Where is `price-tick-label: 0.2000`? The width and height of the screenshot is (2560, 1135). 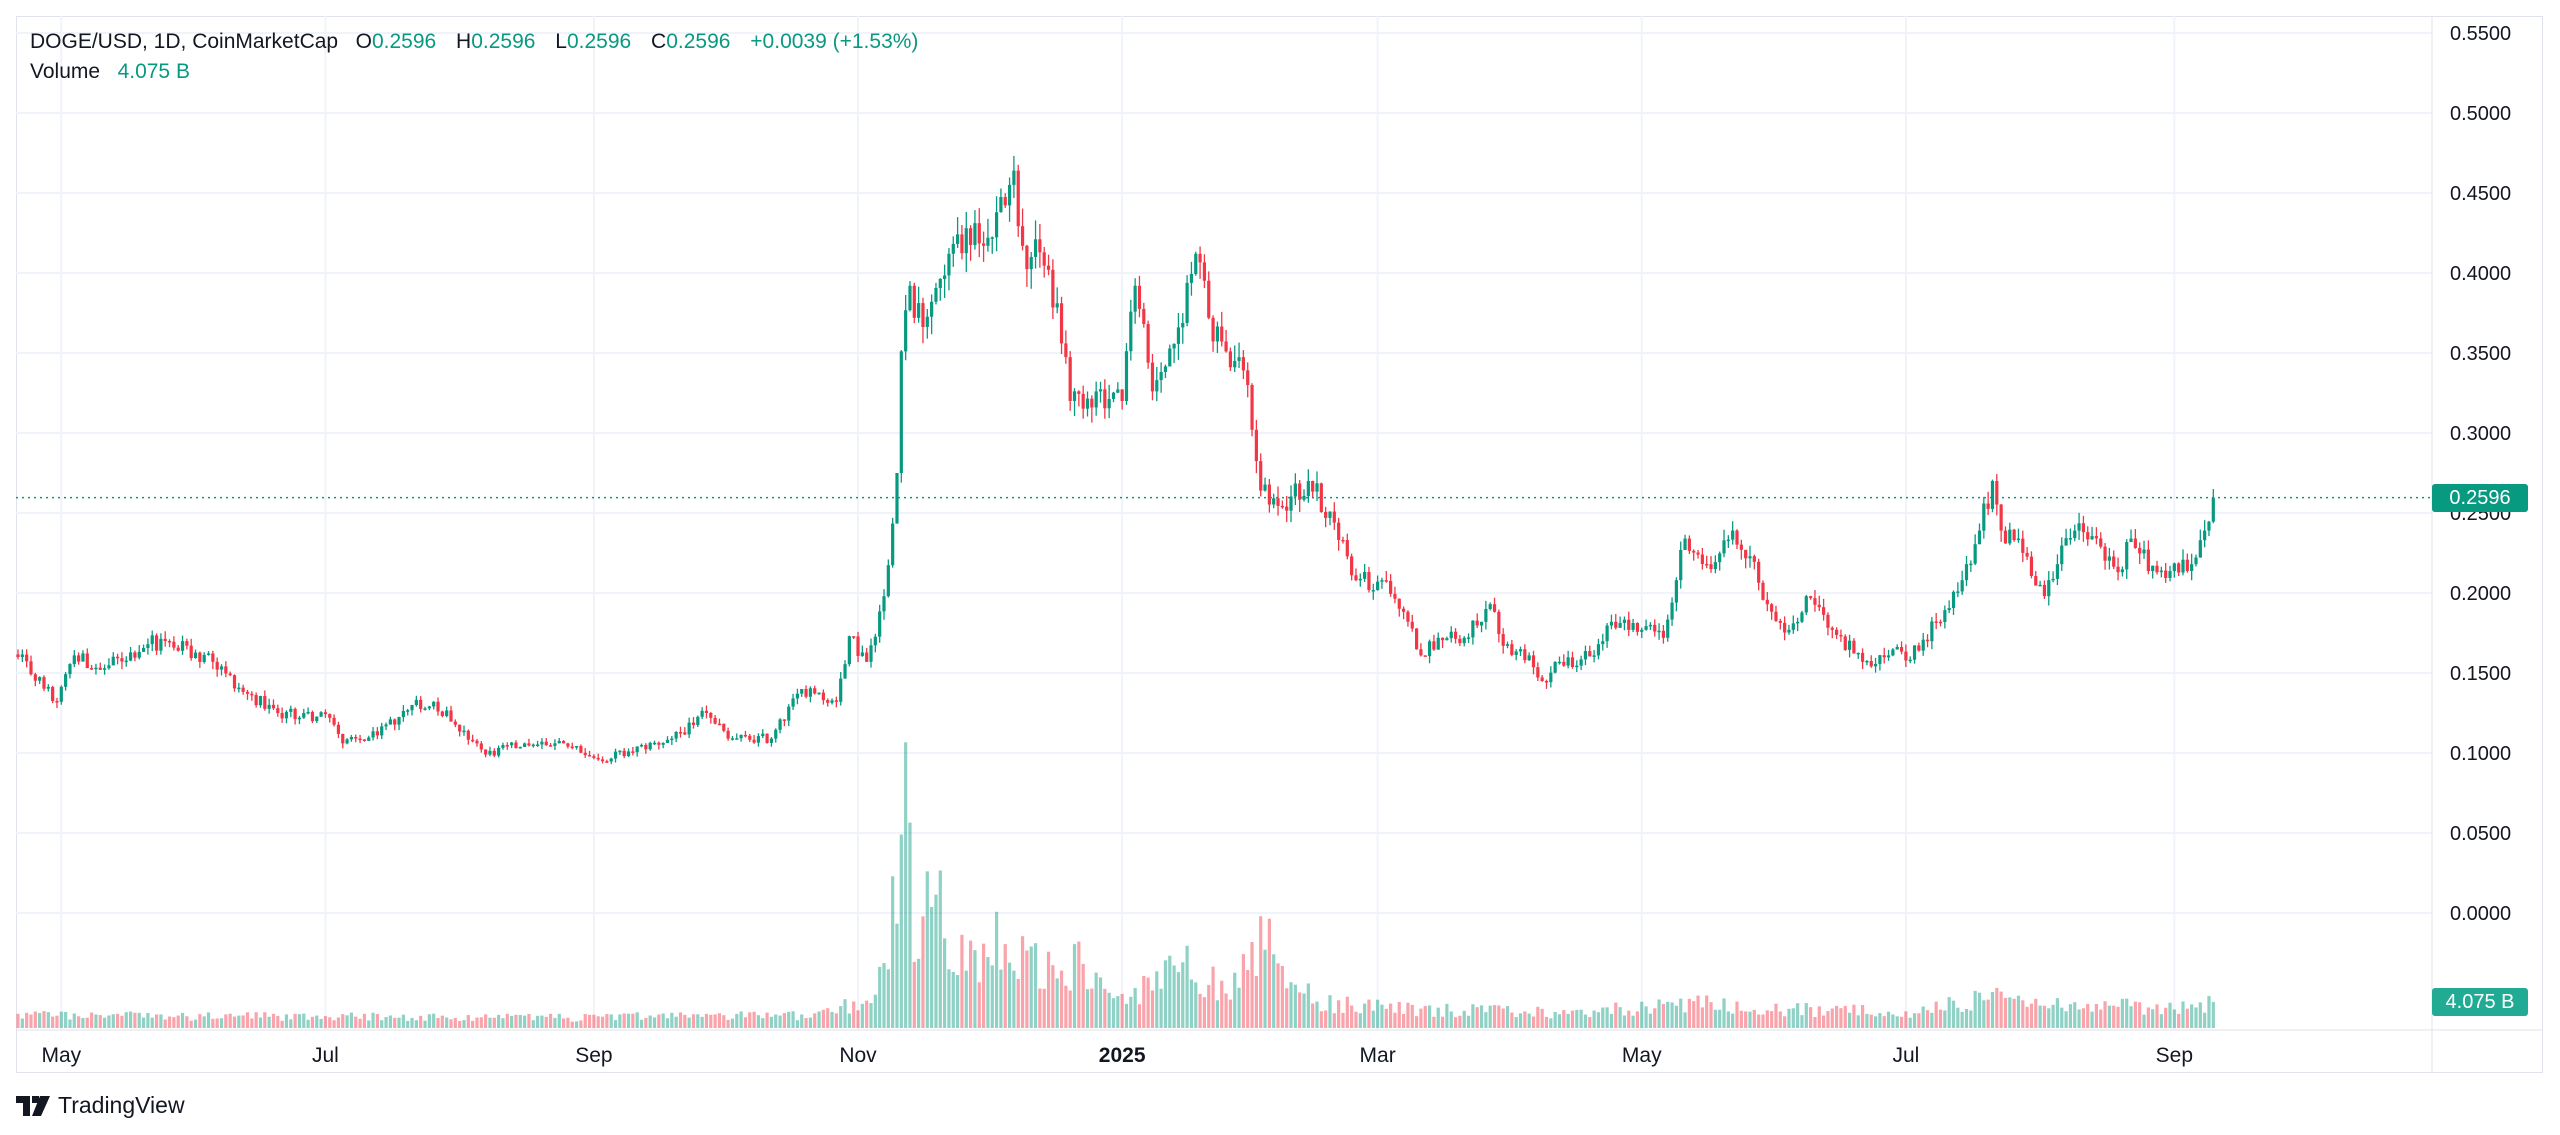 price-tick-label: 0.2000 is located at coordinates (2480, 594).